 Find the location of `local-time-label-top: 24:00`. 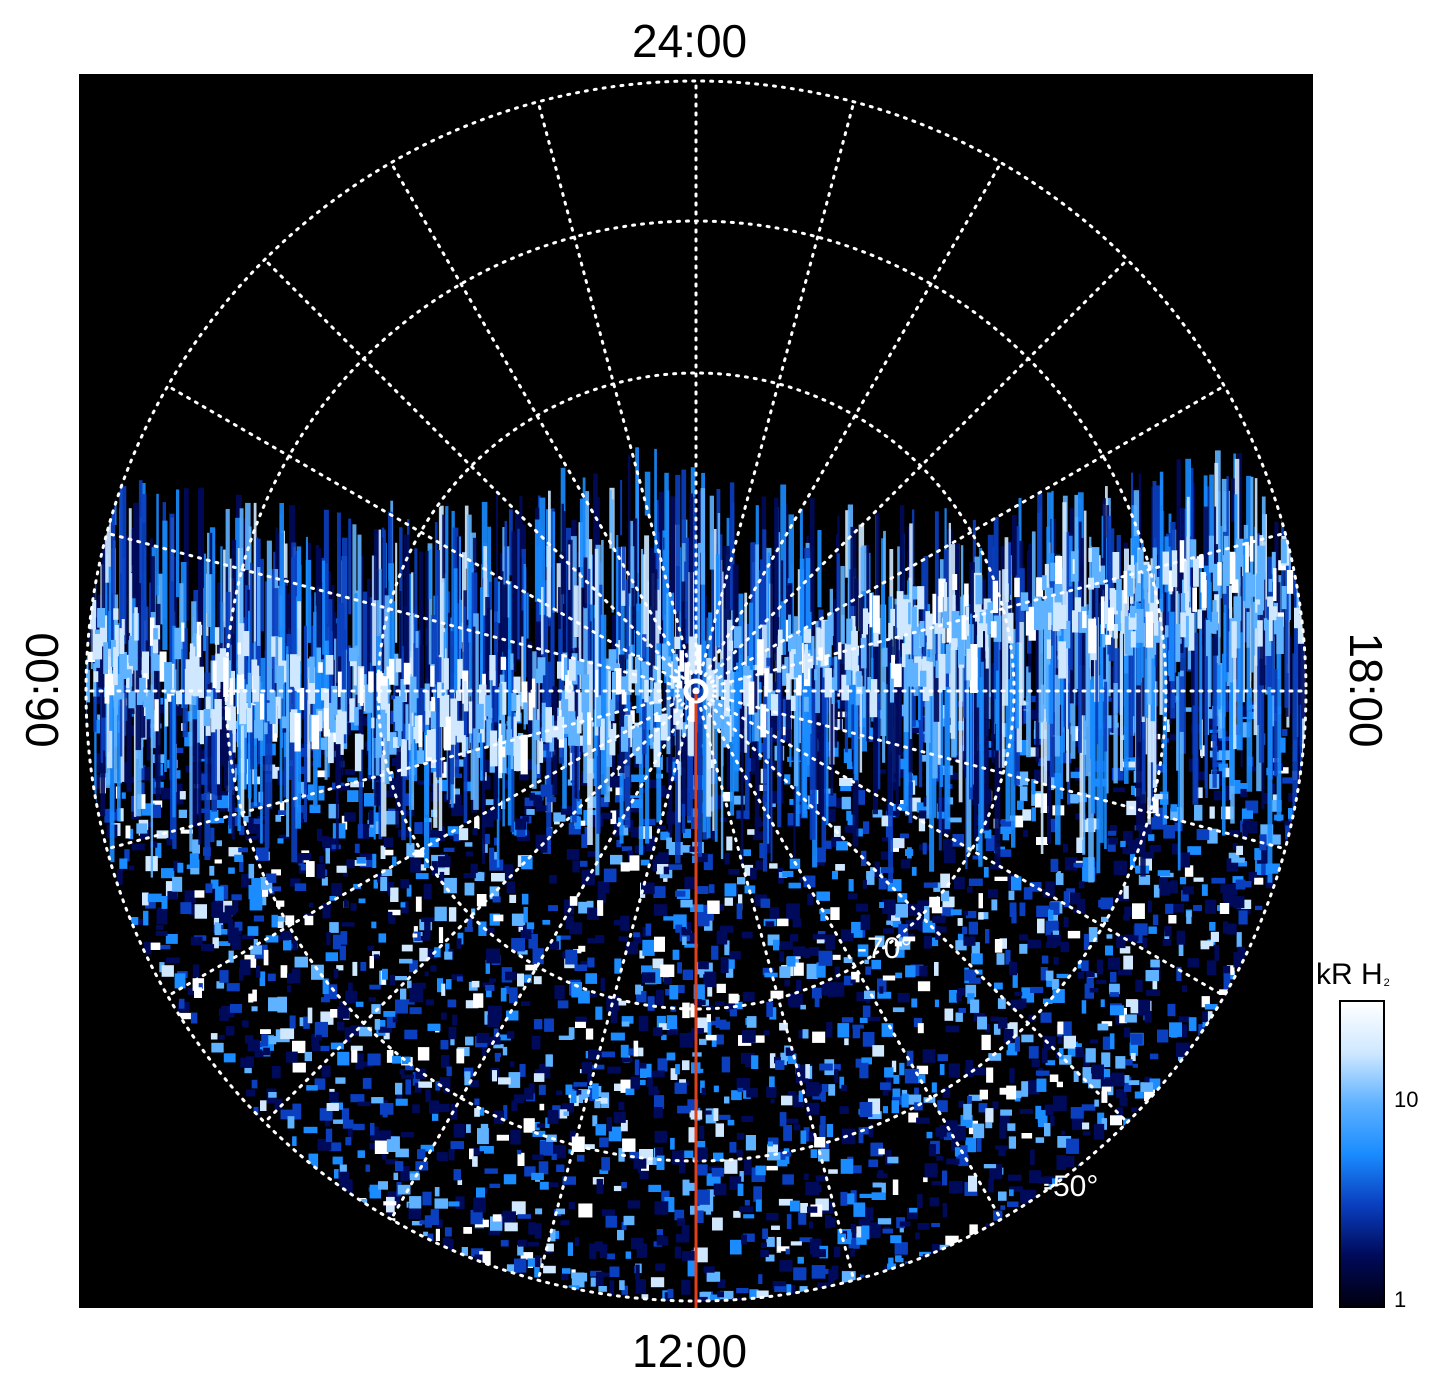

local-time-label-top: 24:00 is located at coordinates (690, 41).